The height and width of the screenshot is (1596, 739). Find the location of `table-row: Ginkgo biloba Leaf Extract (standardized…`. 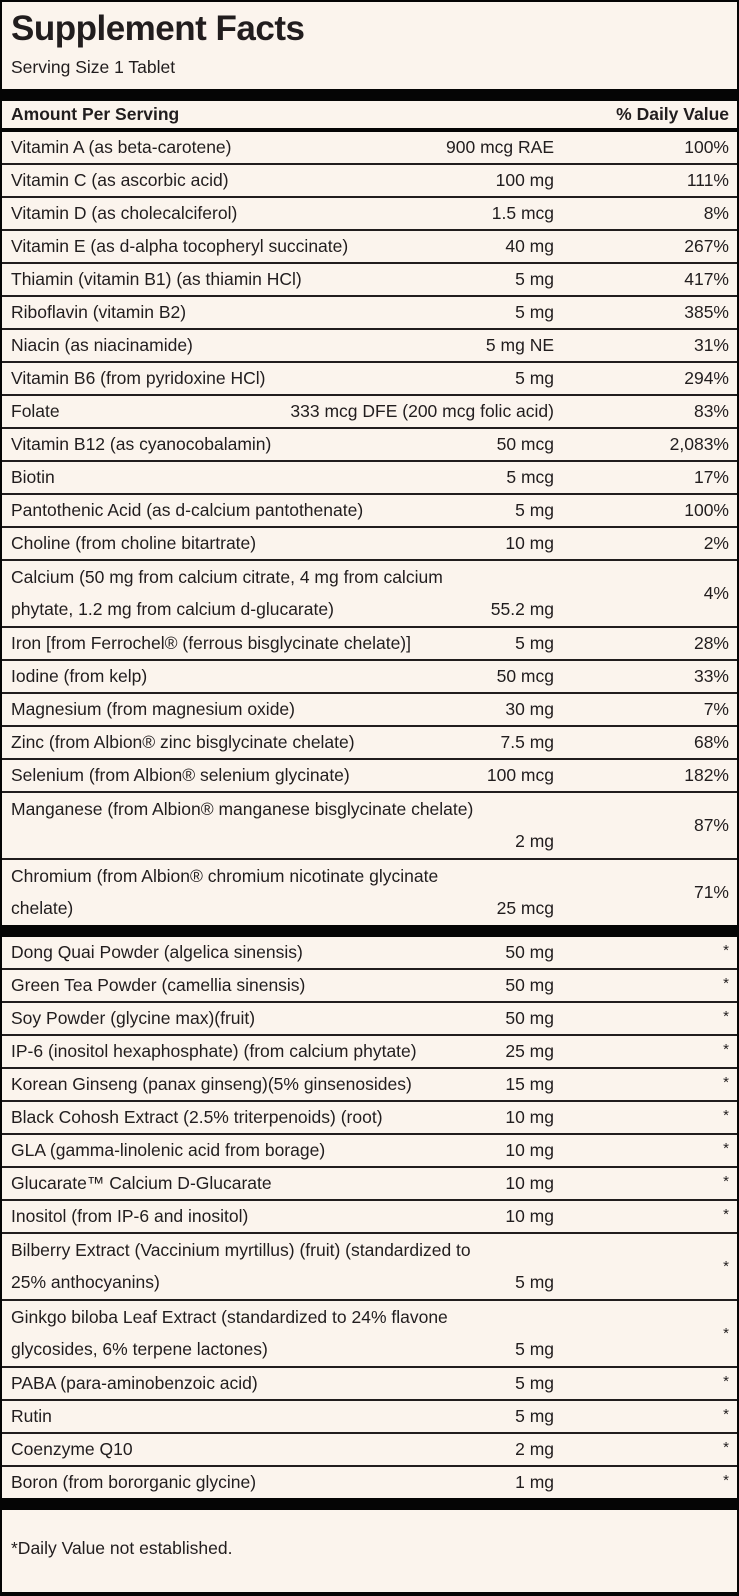

table-row: Ginkgo biloba Leaf Extract (standardized… is located at coordinates (369, 1334).